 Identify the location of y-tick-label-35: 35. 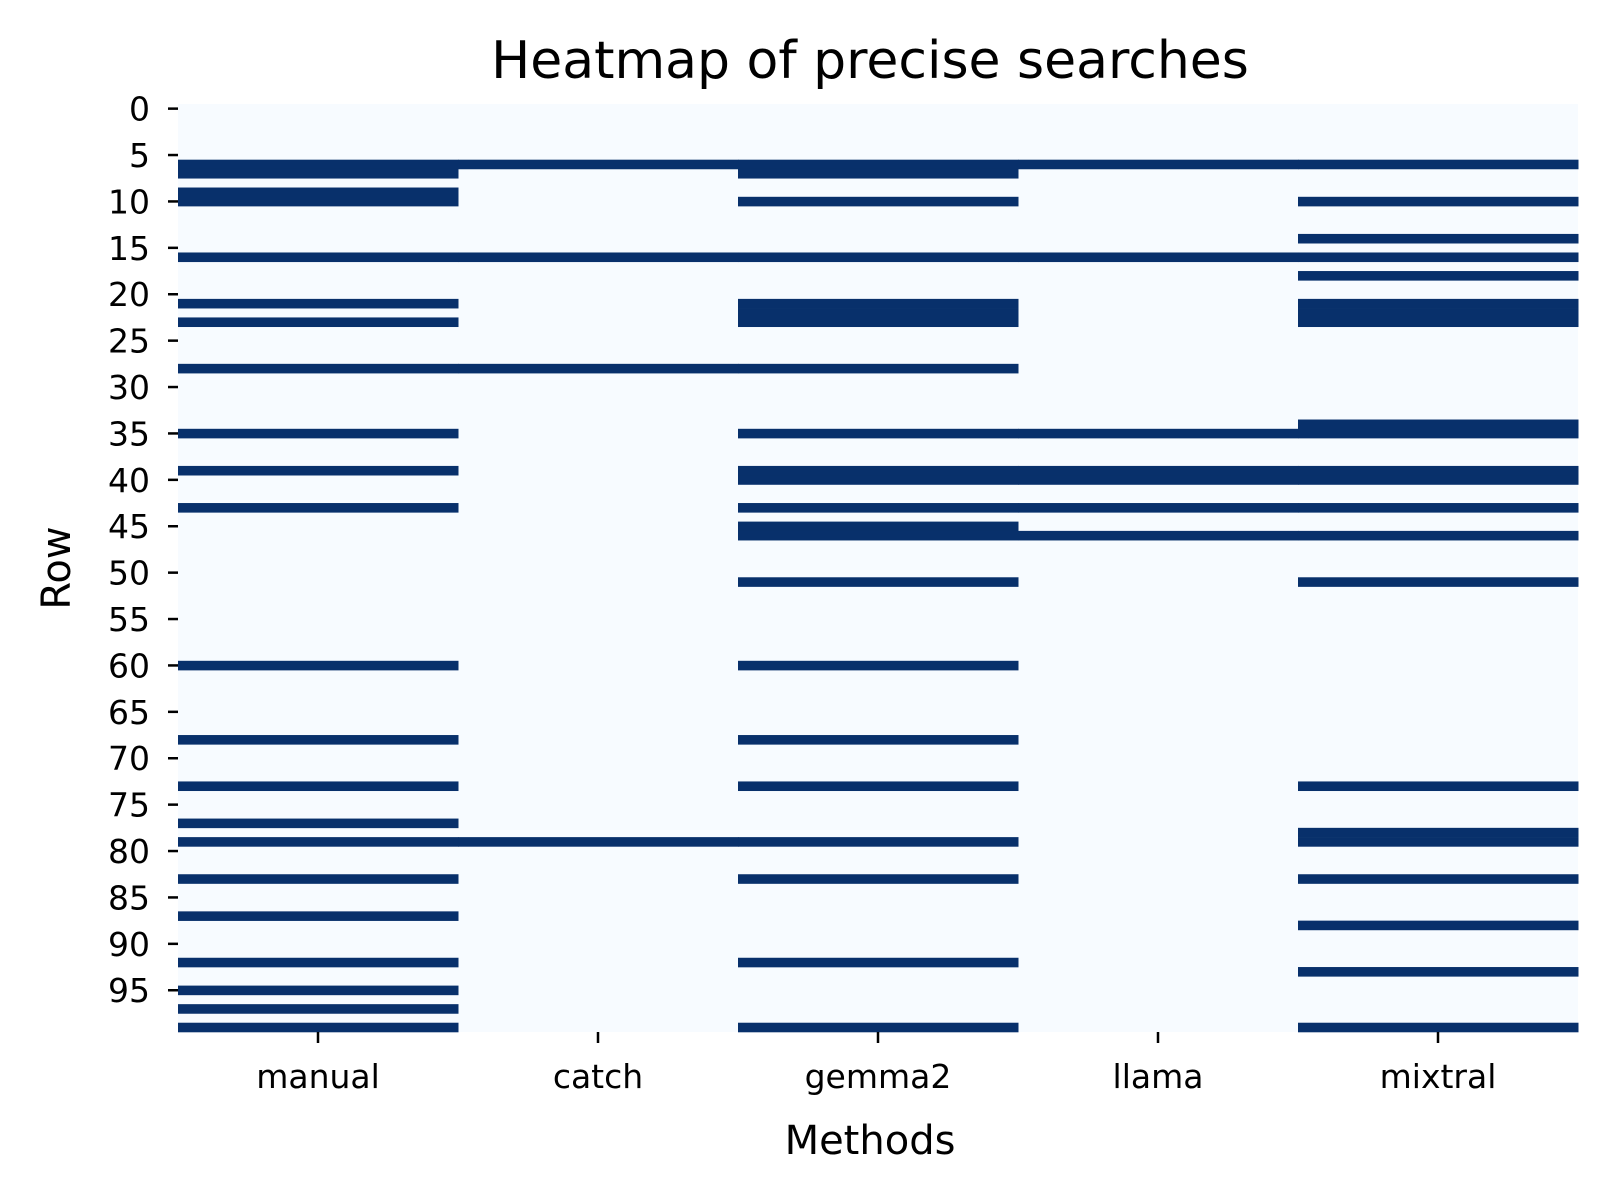
(129, 433).